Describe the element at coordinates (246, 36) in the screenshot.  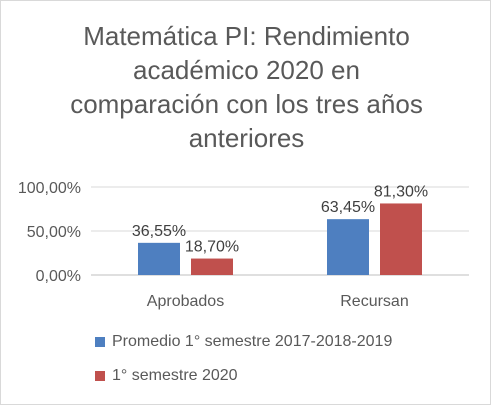
I see `chart-title-line: Matemática PI: Rendimiento` at that location.